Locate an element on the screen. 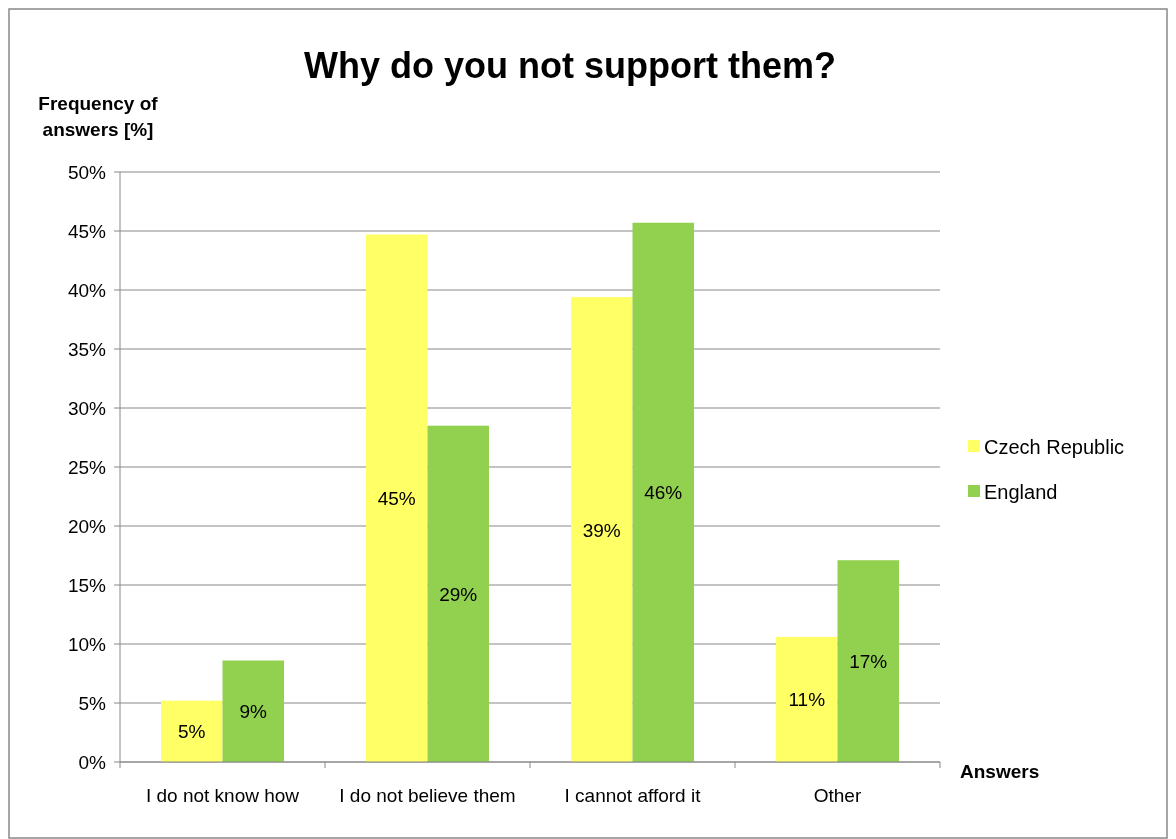 The image size is (1176, 839). y-tick-label: 5% is located at coordinates (92, 703).